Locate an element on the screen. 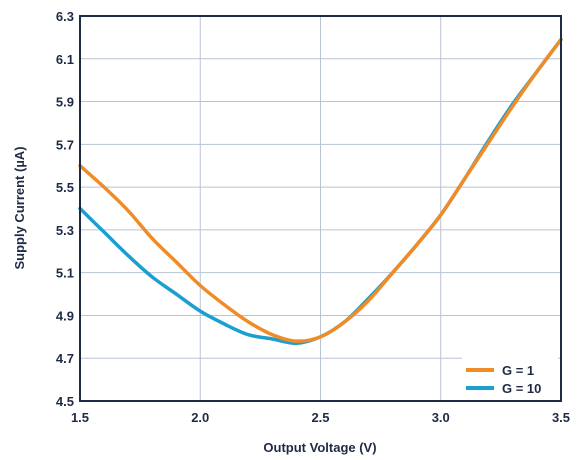  y-tick-label: 4.9 is located at coordinates (65, 315).